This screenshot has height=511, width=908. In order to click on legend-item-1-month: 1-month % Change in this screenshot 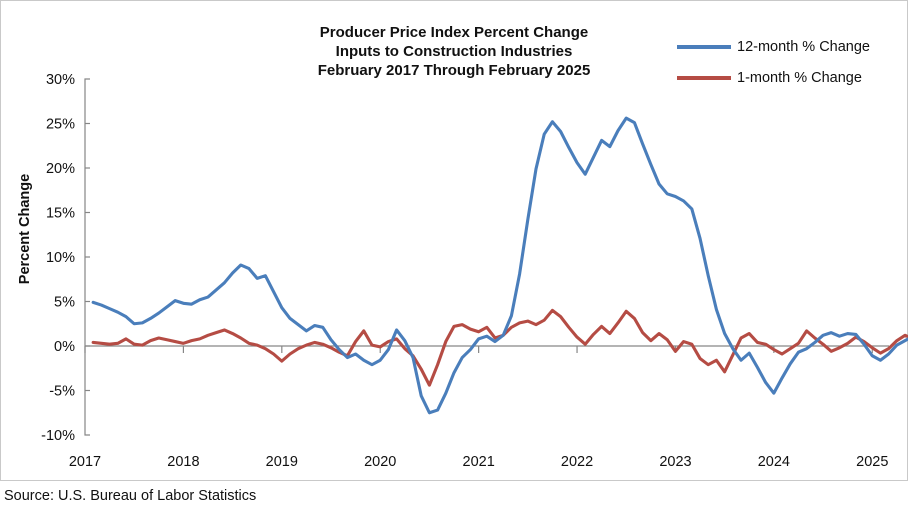, I will do `click(790, 77)`.